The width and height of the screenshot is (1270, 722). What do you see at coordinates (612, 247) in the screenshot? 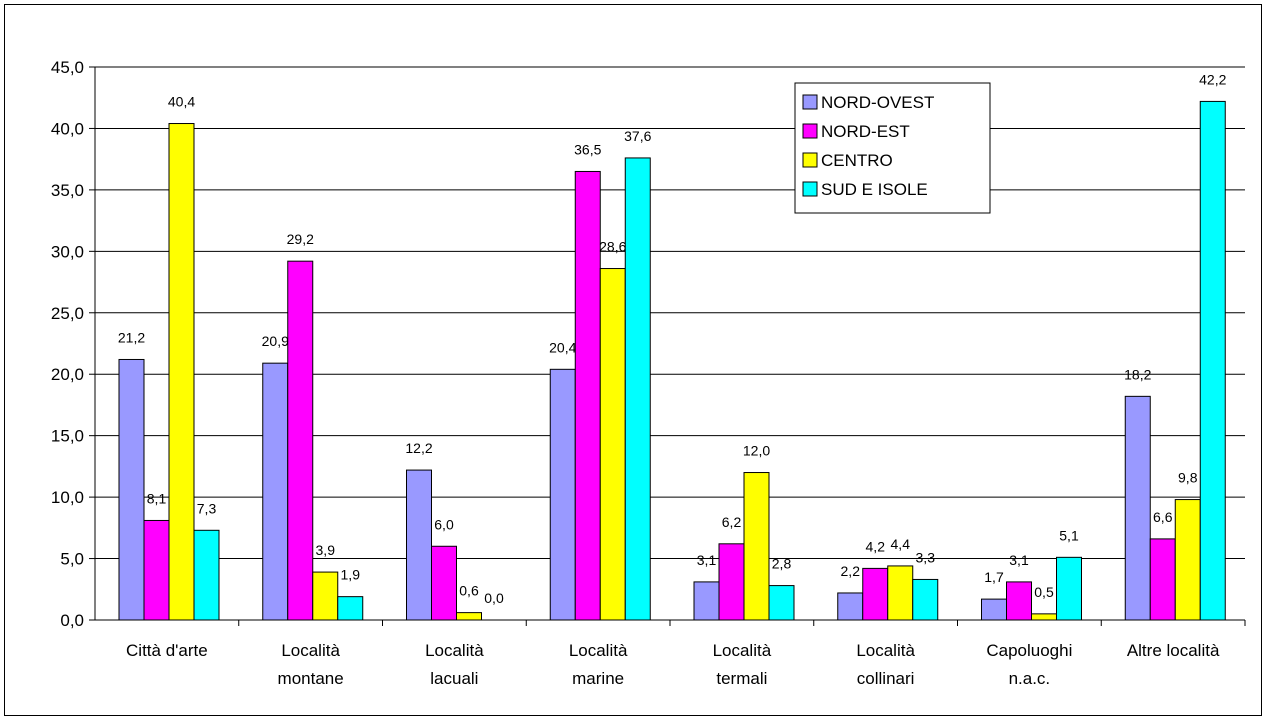
I see `data-label: 28,6` at bounding box center [612, 247].